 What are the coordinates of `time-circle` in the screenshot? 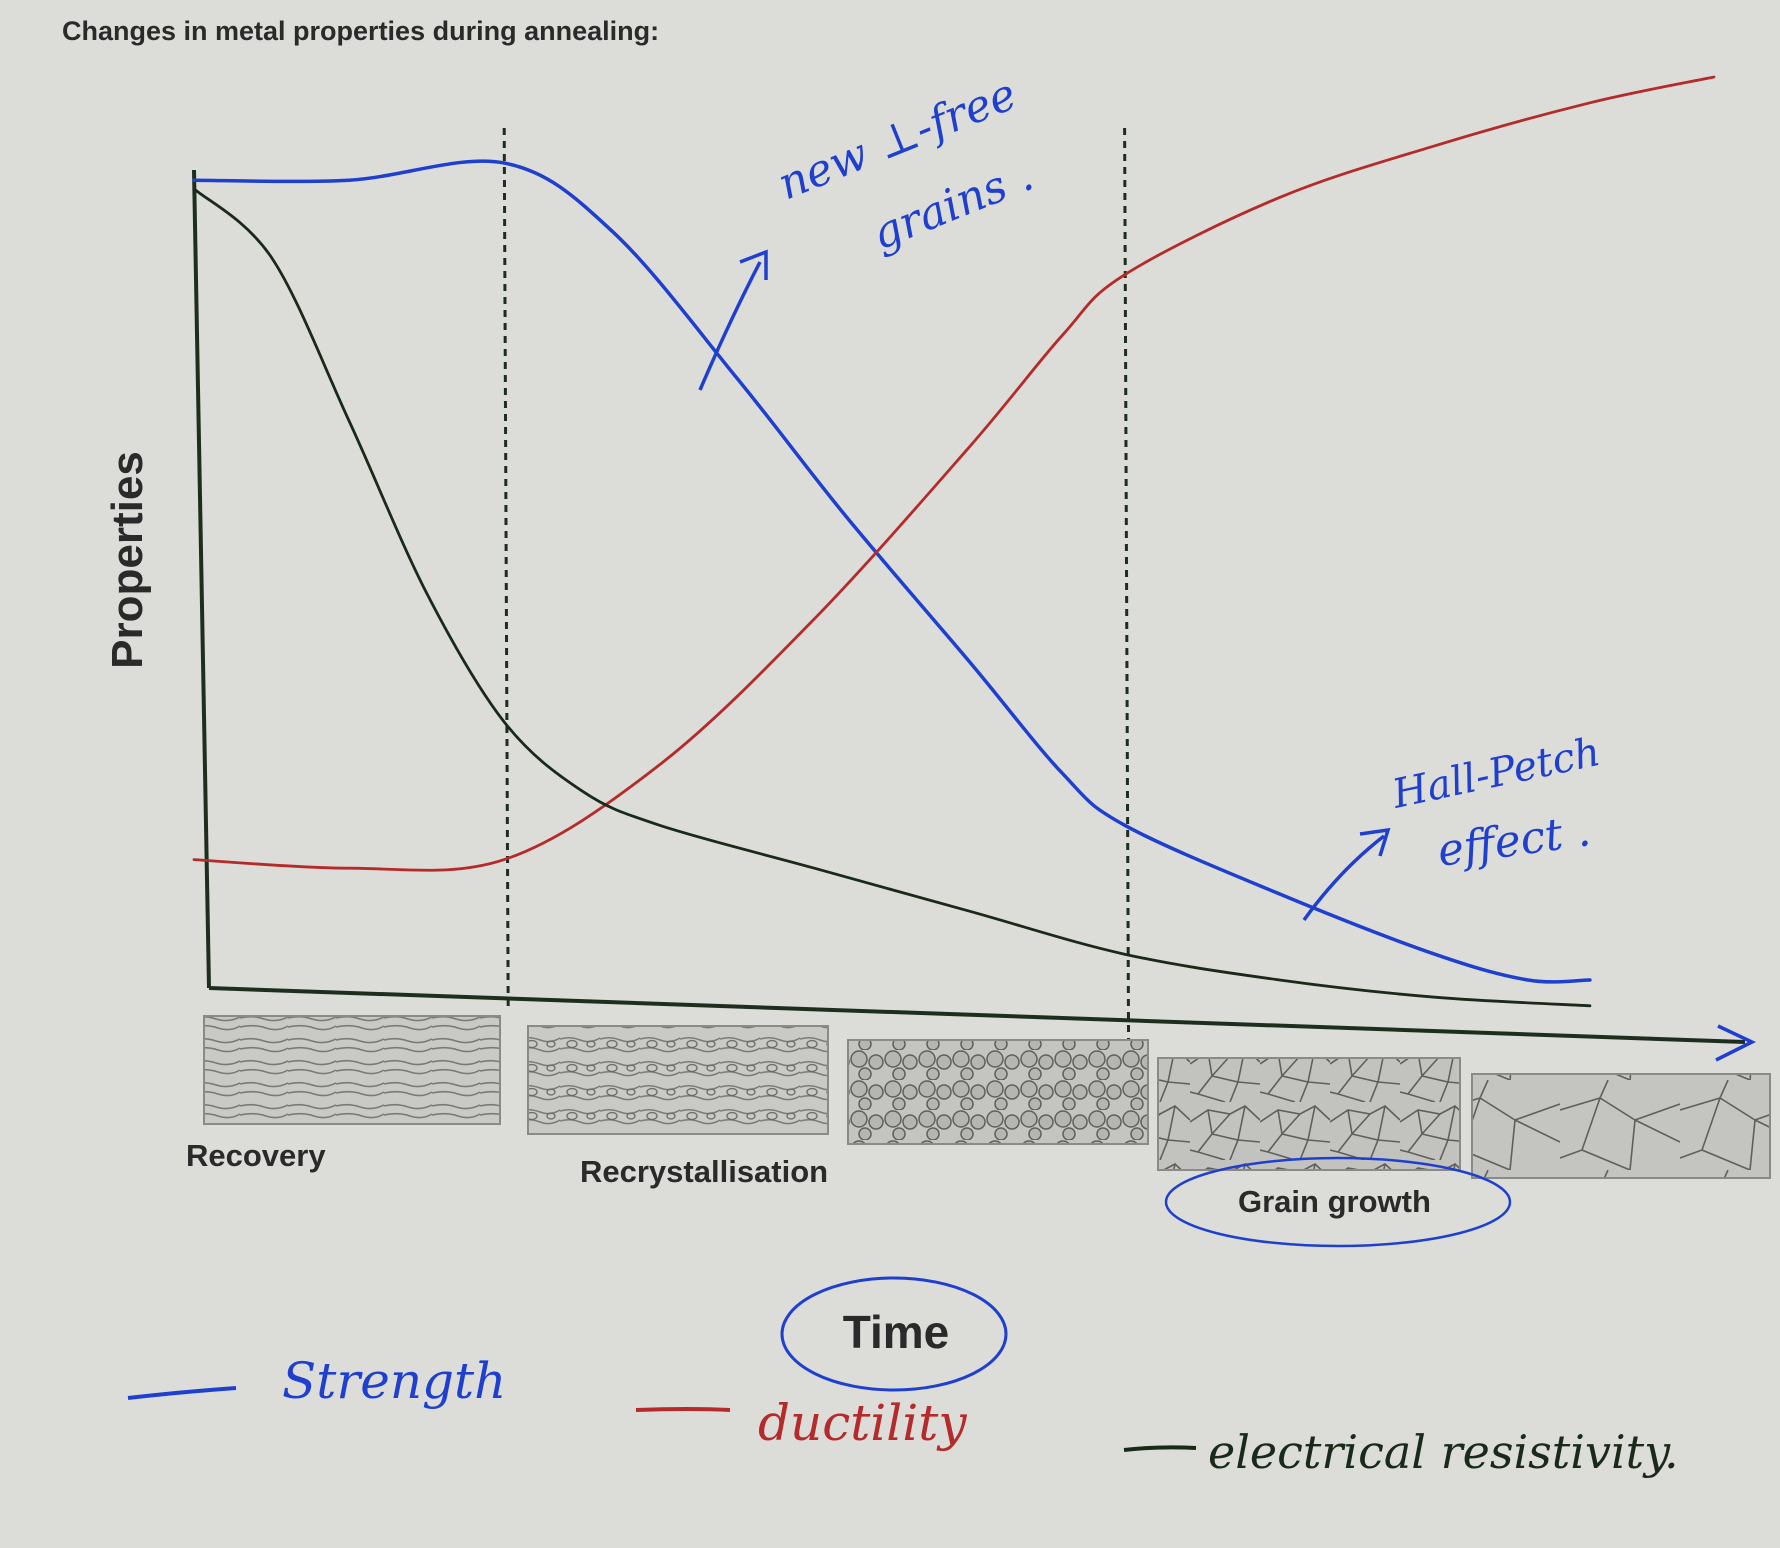 It's located at (894, 1334).